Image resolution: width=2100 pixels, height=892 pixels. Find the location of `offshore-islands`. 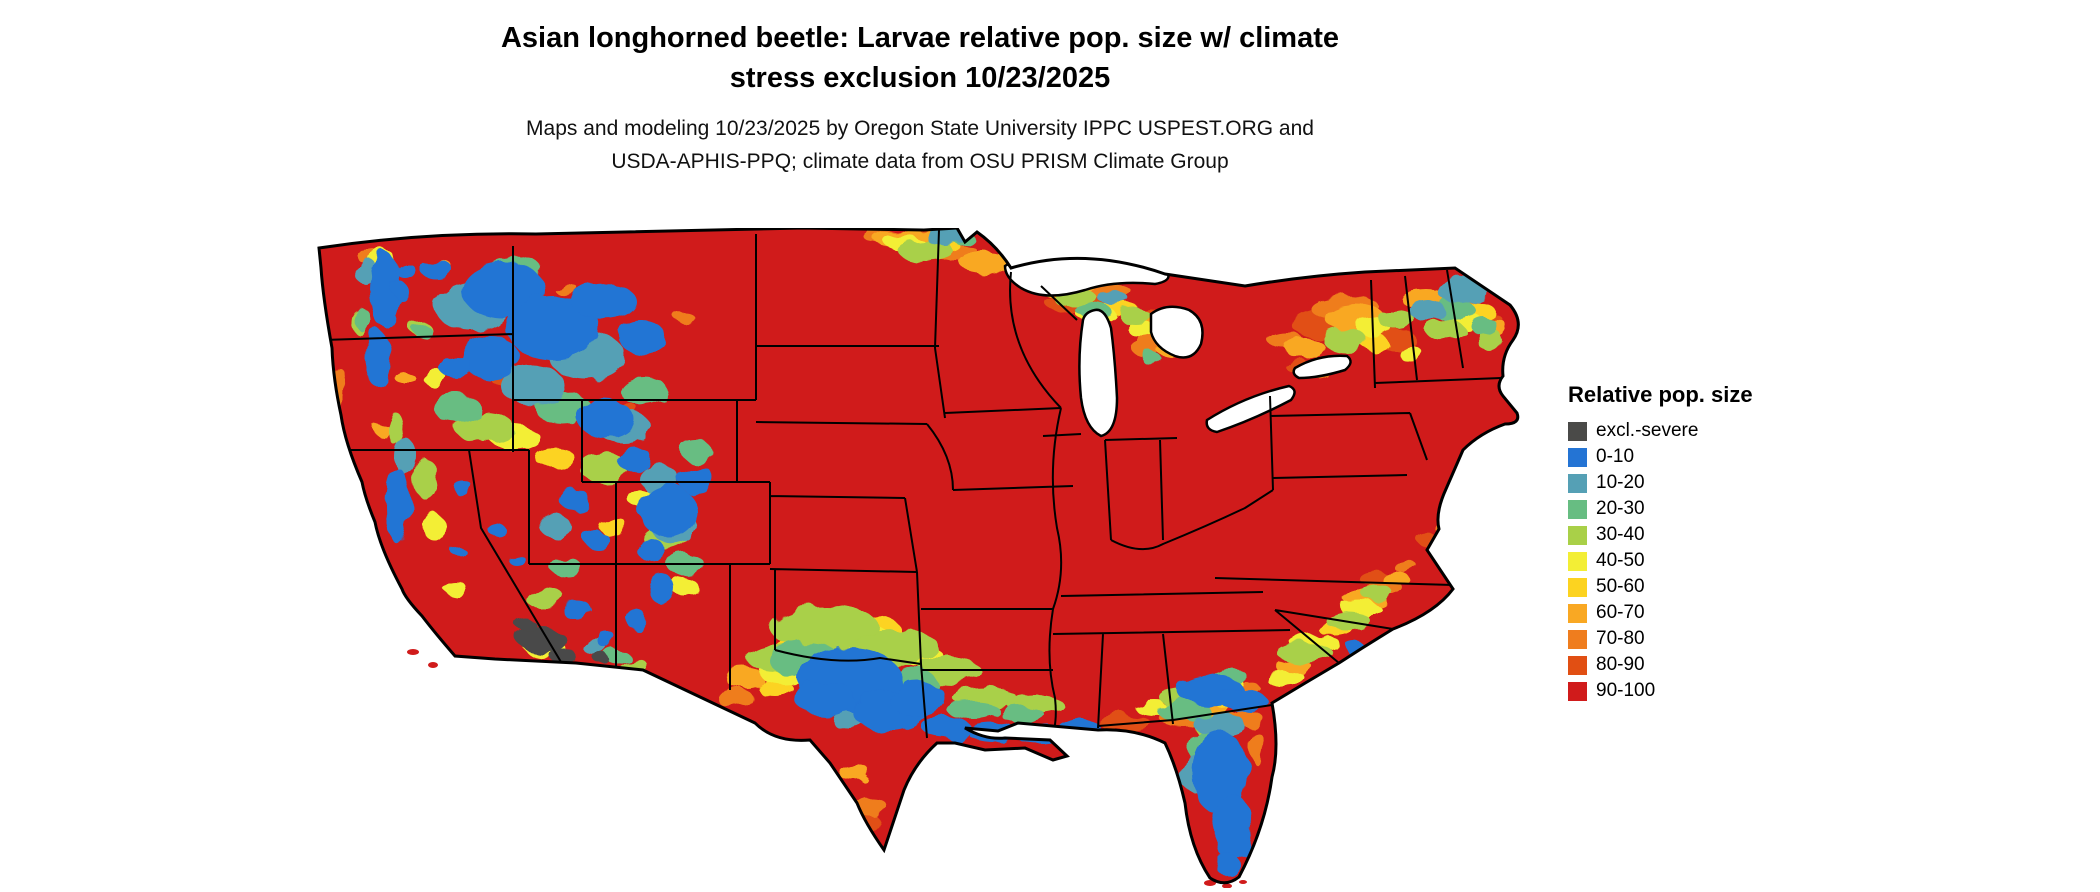

offshore-islands is located at coordinates (827, 769).